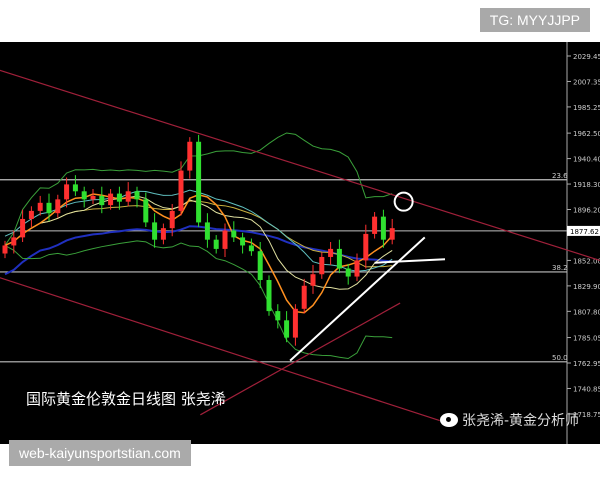  I want to click on y-tick-label: 1785.05, so click(586, 339).